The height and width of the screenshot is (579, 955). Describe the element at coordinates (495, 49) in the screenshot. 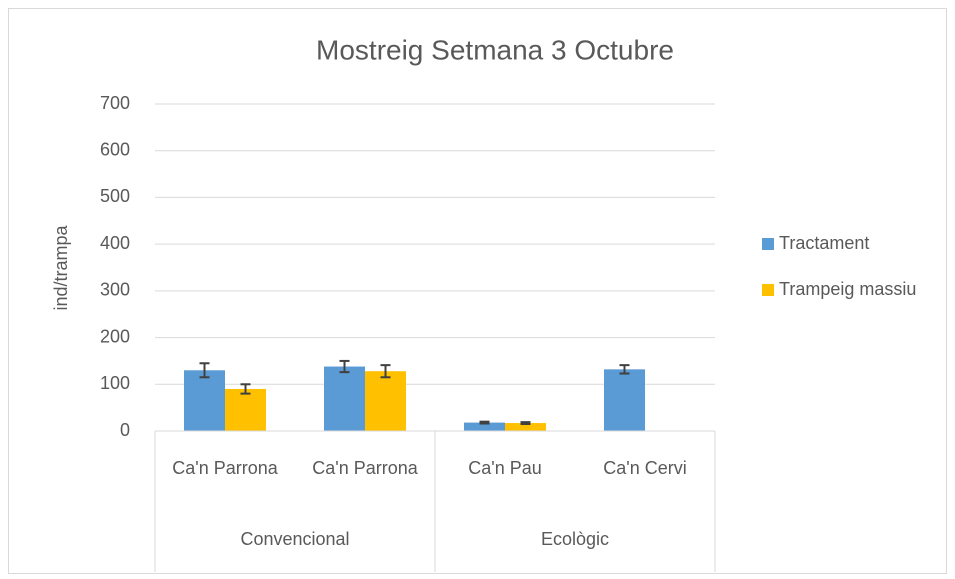

I see `chart-title: Mostreig Setmana 3 Octubre` at that location.